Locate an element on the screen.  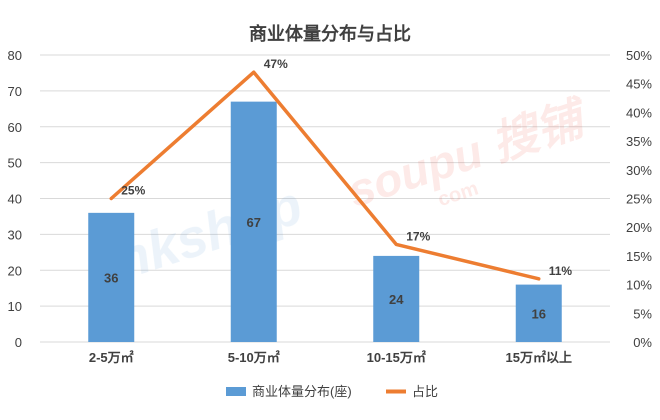
y-axis-right-ticks: 0% 5% 10% 15% 20% 25% 30% 35% 40% 45% 50% is located at coordinates (639, 199).